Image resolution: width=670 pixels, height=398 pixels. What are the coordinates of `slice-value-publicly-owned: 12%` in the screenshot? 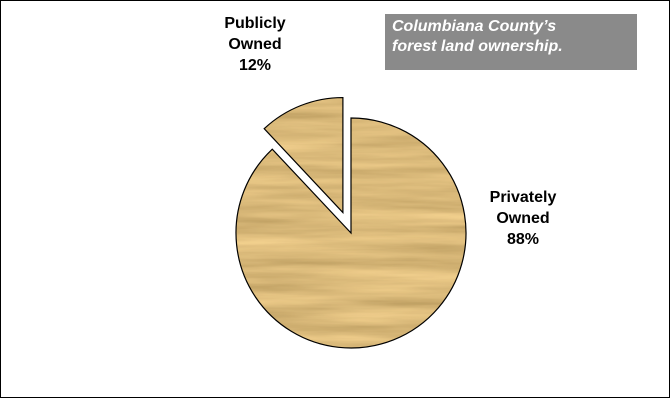 It's located at (255, 65).